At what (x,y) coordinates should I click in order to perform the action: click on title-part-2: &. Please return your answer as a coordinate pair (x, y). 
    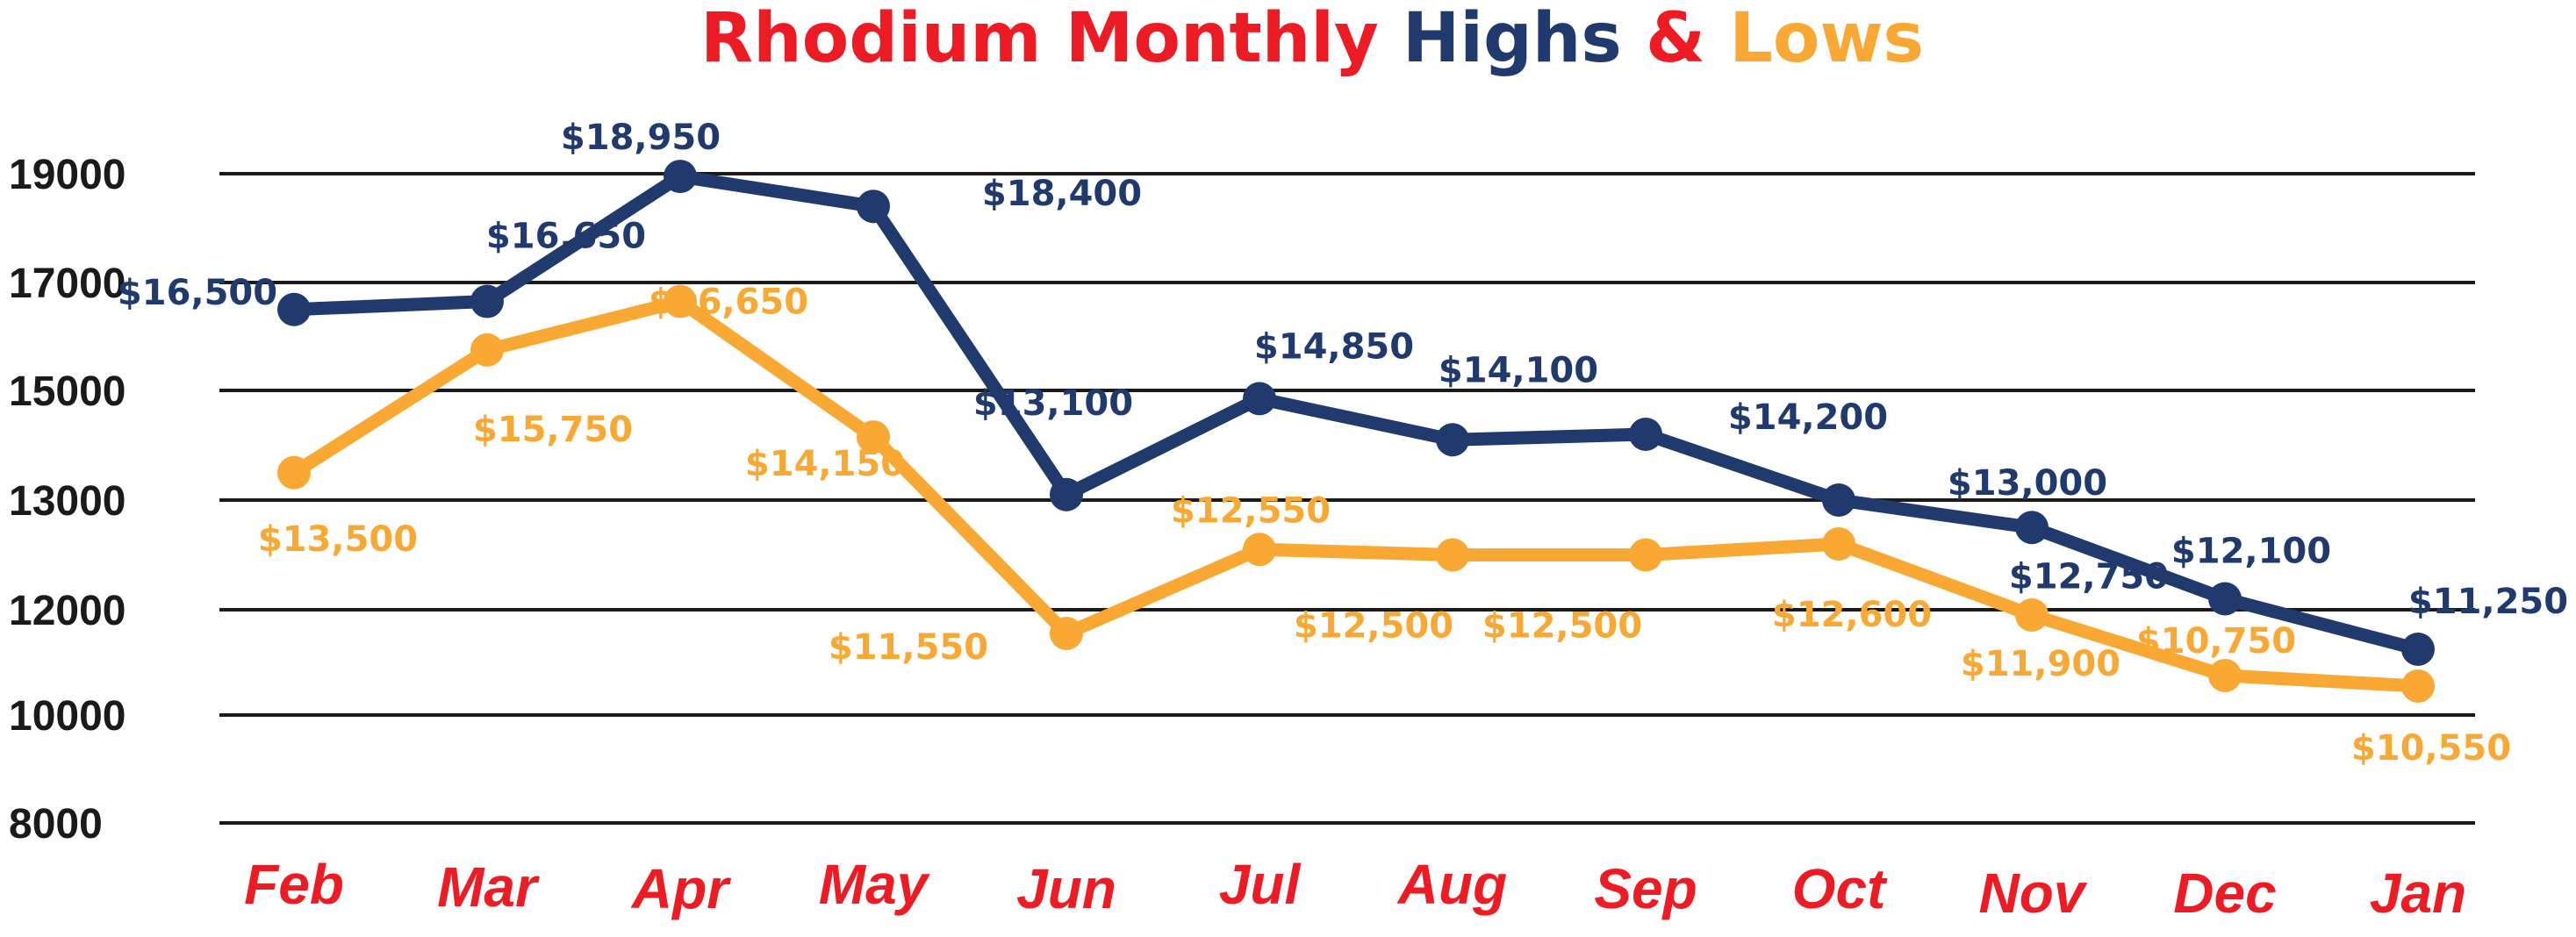
    Looking at the image, I should click on (1688, 39).